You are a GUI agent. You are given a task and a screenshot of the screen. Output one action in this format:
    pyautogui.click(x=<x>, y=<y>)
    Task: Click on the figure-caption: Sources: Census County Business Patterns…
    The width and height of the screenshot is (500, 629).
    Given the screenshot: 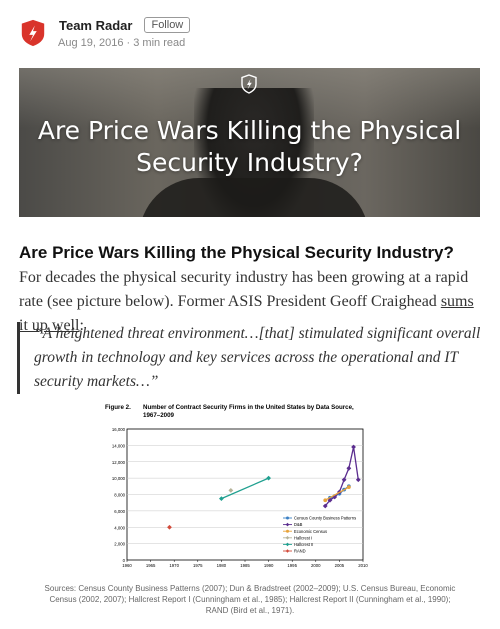 What is the action you would take?
    pyautogui.click(x=250, y=599)
    